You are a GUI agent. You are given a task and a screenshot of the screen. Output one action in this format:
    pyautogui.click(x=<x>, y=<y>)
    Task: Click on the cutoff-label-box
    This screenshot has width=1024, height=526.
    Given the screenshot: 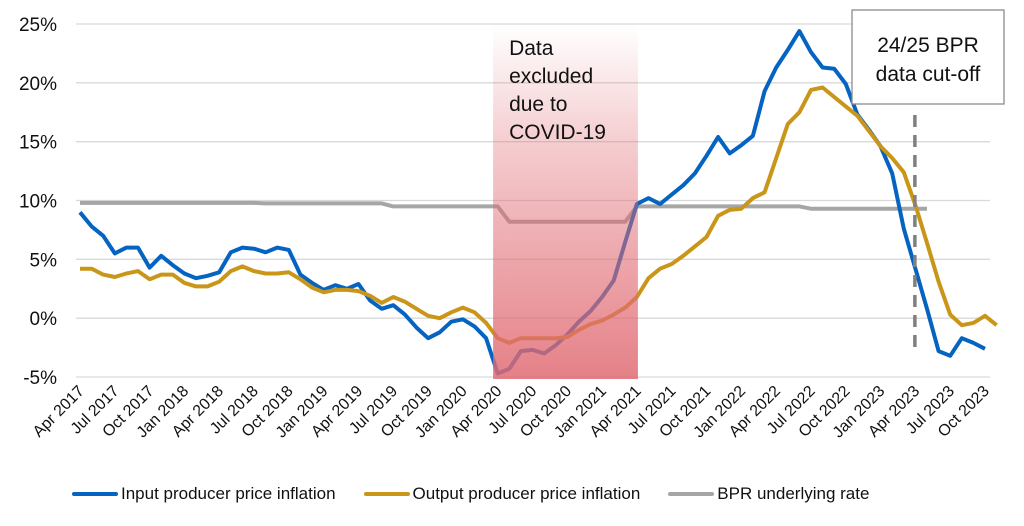 What is the action you would take?
    pyautogui.click(x=928, y=57)
    